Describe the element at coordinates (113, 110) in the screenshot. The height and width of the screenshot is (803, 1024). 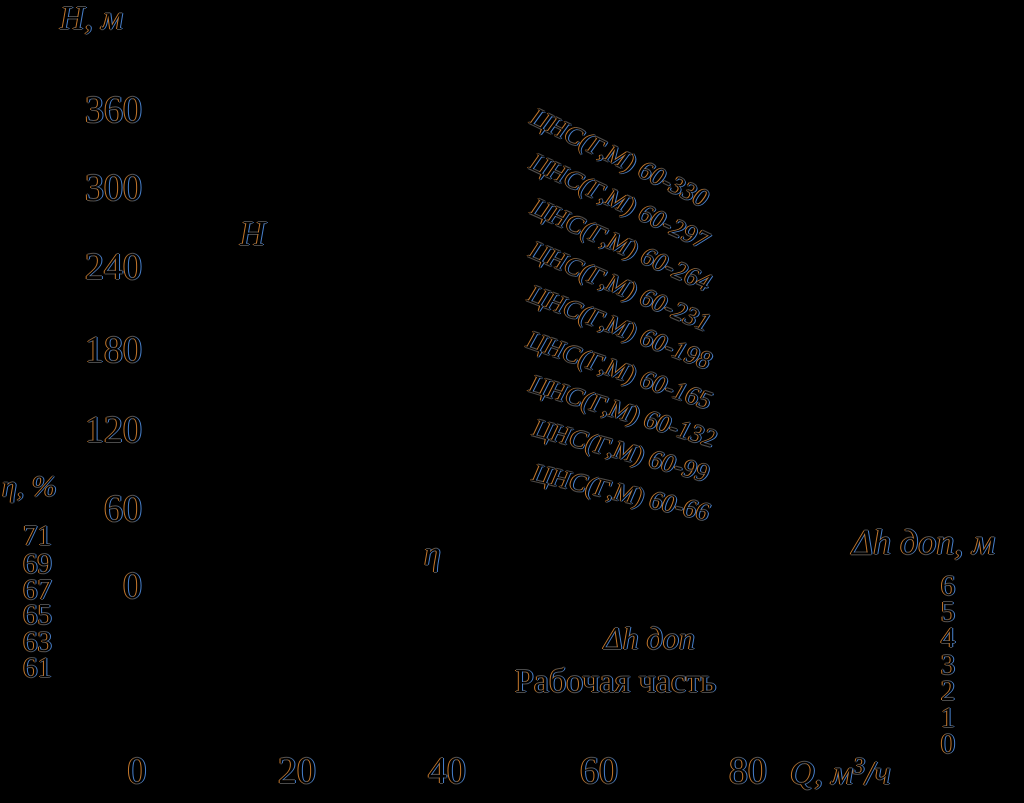
I see `h-axis-tick: 360` at that location.